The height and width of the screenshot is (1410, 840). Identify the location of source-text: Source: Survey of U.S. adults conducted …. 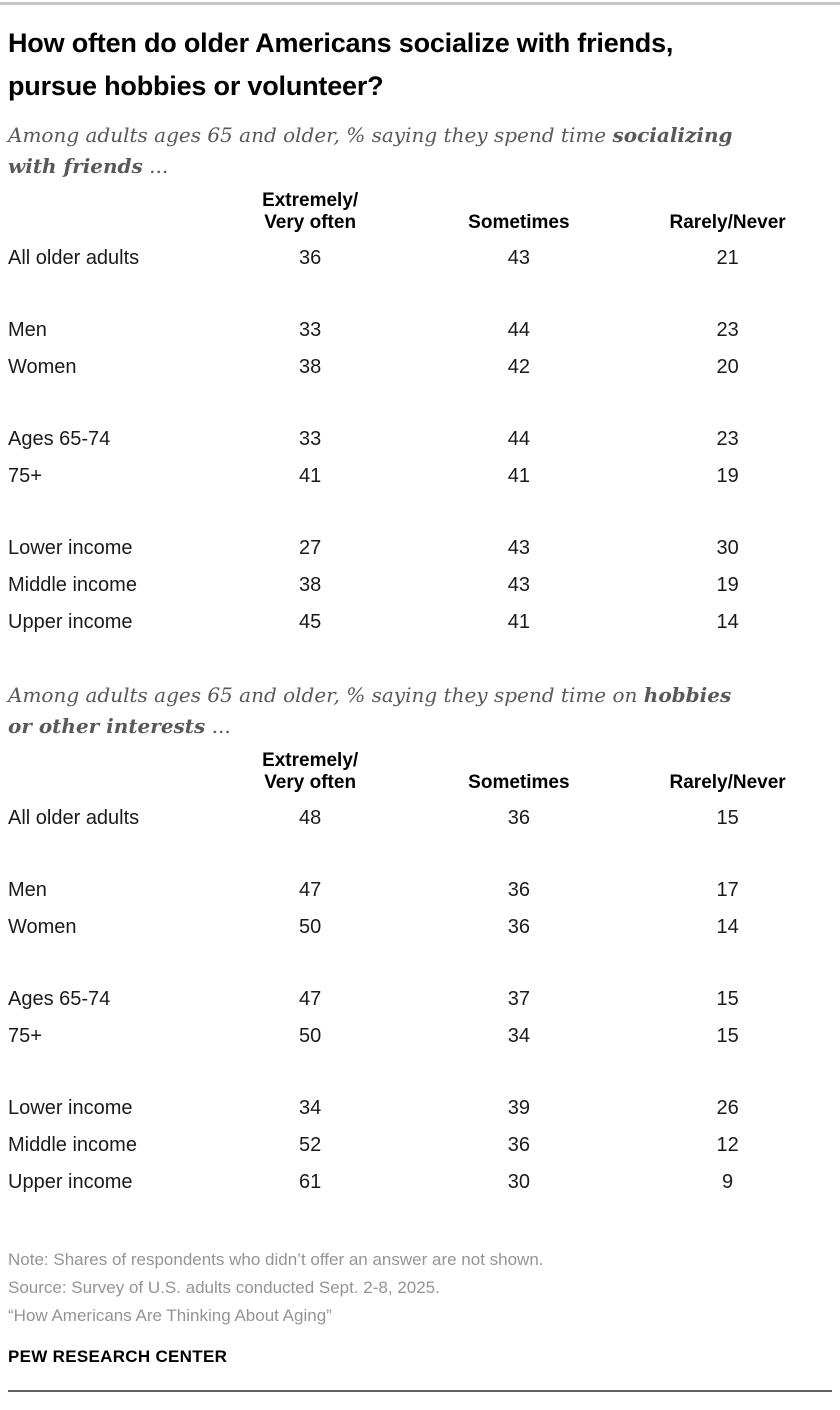
(224, 1287).